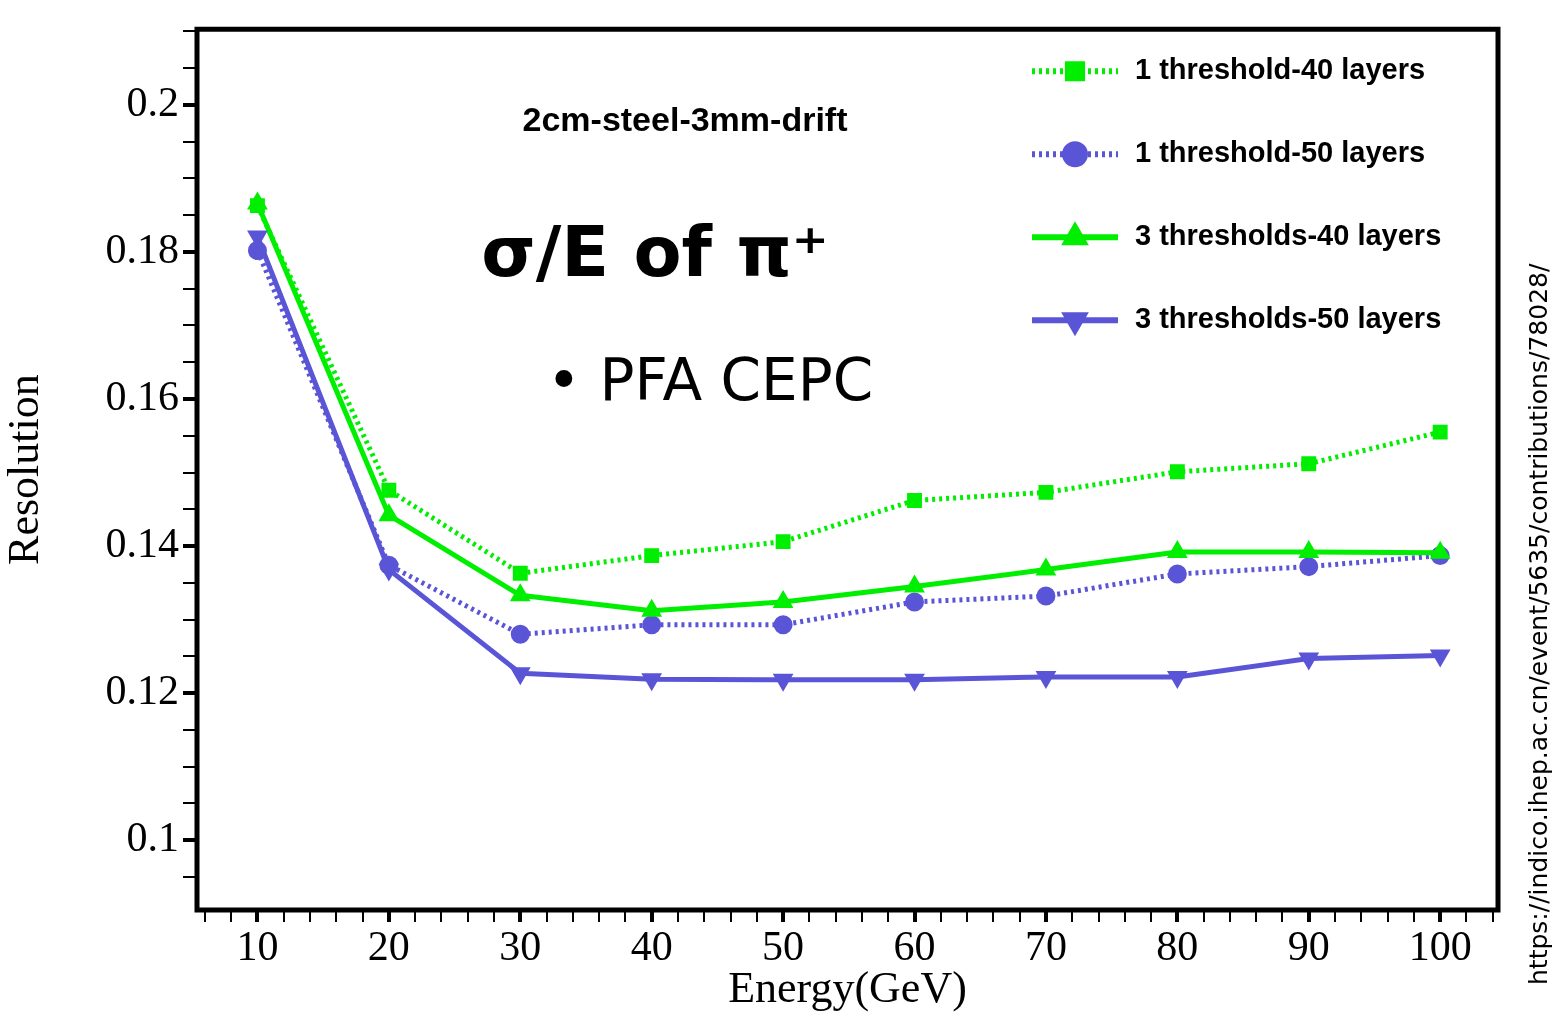 The height and width of the screenshot is (1017, 1568). I want to click on x-tick-label: 90, so click(1308, 946).